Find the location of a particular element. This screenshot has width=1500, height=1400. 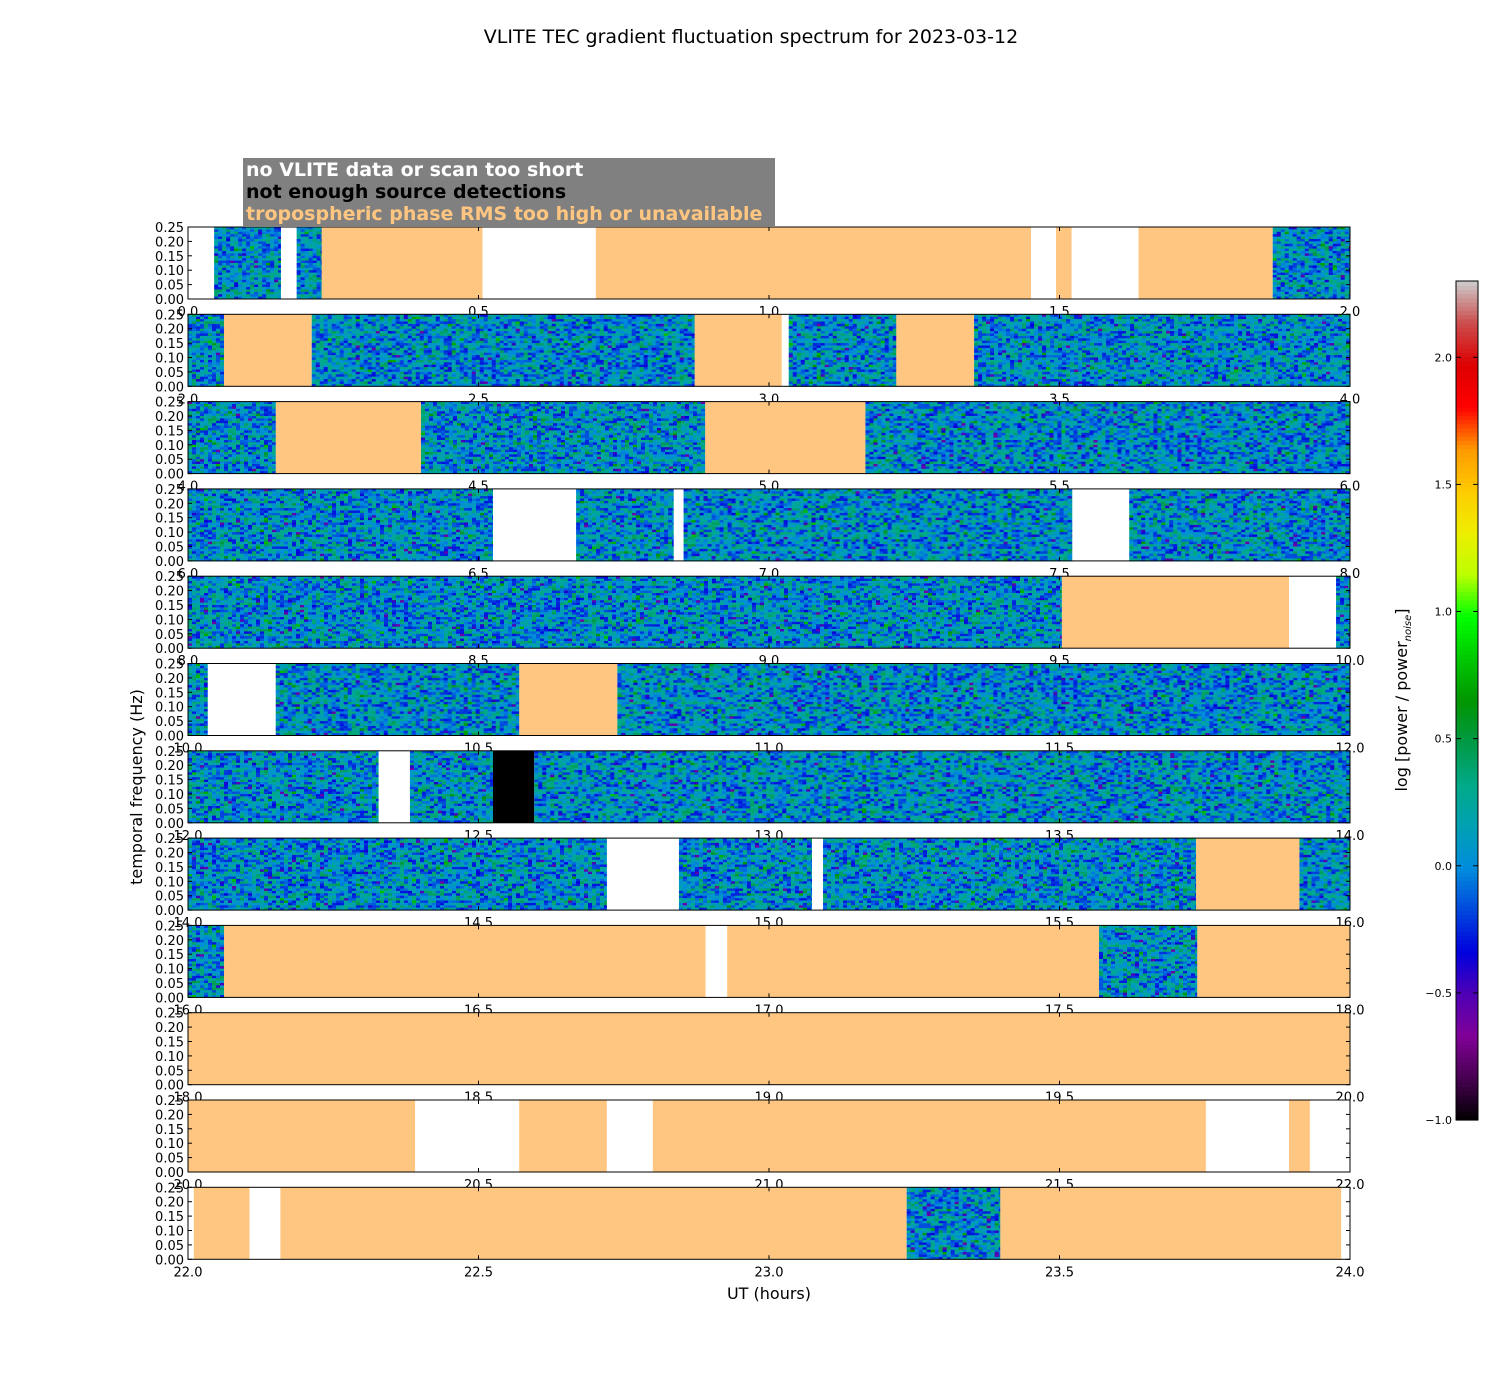

colorbar-tick-label: −1.0 is located at coordinates (1438, 1120).